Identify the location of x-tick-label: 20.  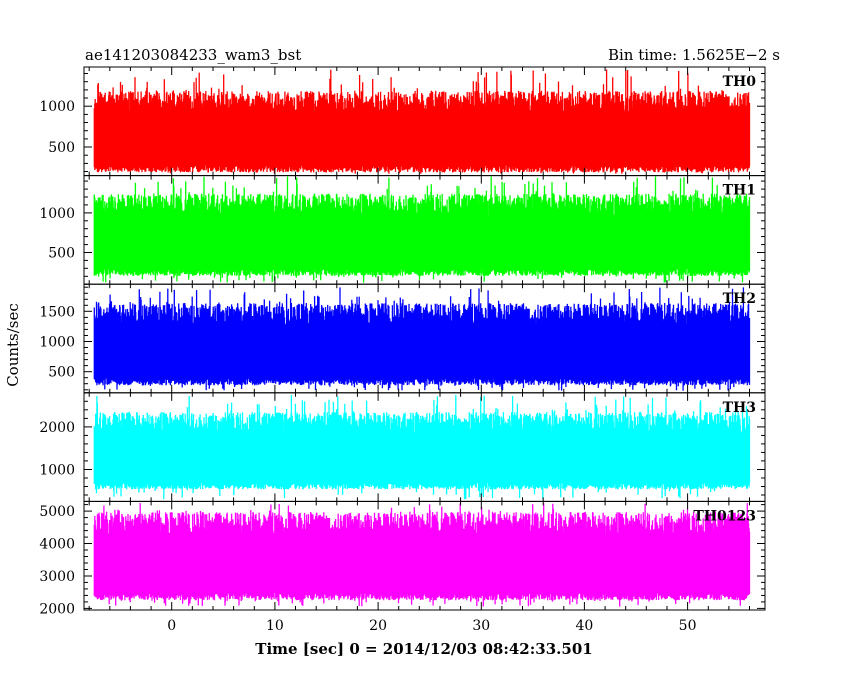
(378, 626).